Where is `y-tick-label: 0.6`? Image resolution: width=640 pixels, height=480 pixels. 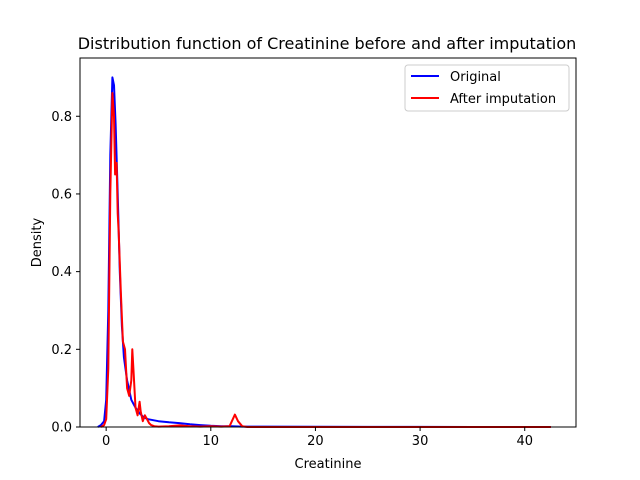
y-tick-label: 0.6 is located at coordinates (61, 194).